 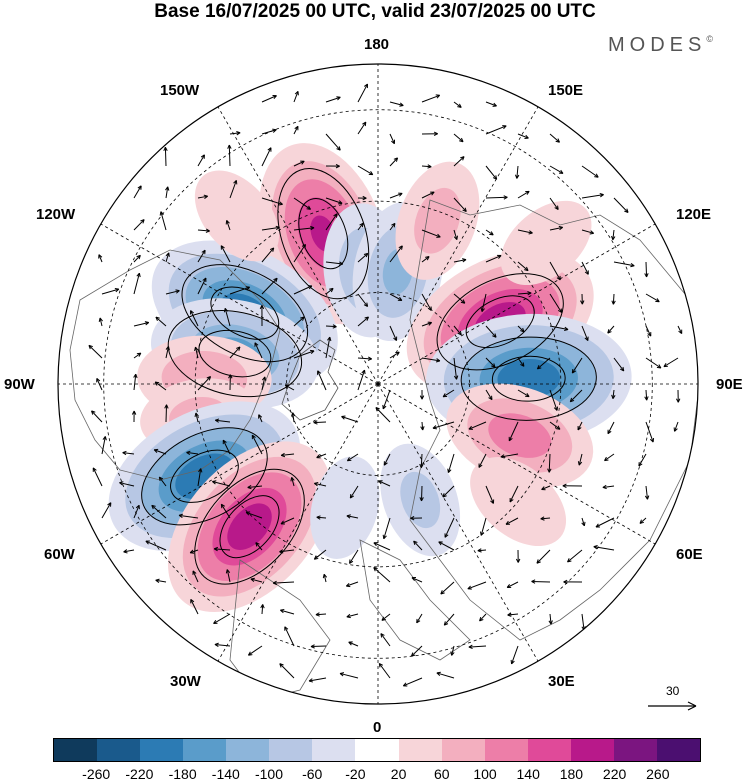 What do you see at coordinates (56, 214) in the screenshot?
I see `lon-label-120w: 120W` at bounding box center [56, 214].